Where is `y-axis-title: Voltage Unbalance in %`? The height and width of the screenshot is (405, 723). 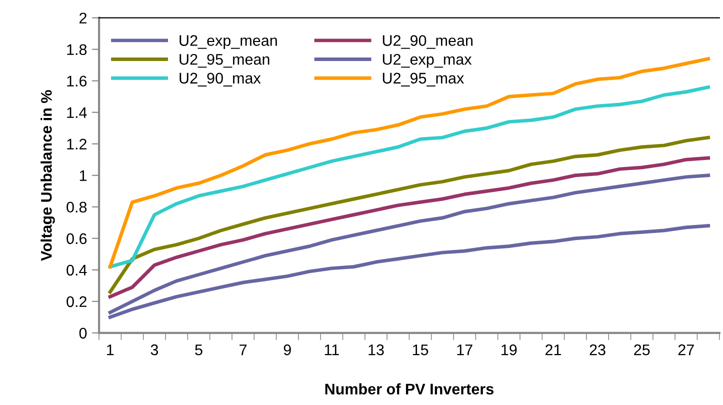 y-axis-title: Voltage Unbalance in % is located at coordinates (47, 175).